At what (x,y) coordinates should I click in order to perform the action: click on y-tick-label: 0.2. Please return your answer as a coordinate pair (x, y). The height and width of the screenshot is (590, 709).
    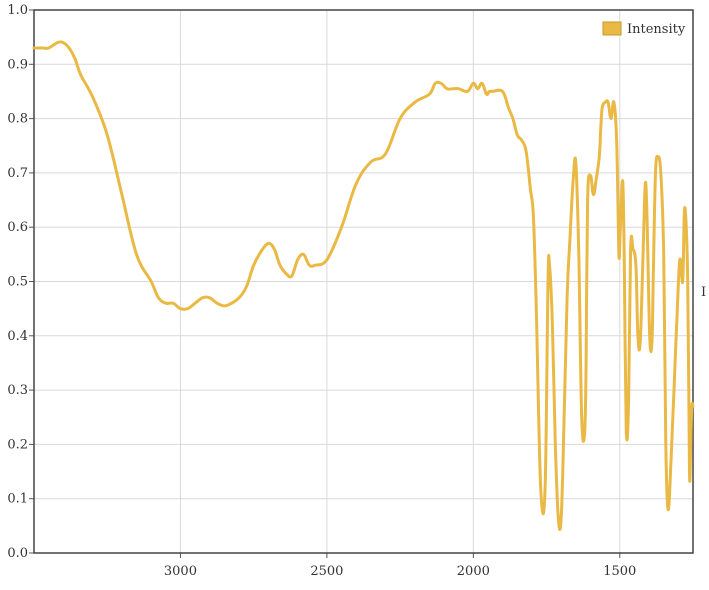
    Looking at the image, I should click on (17, 444).